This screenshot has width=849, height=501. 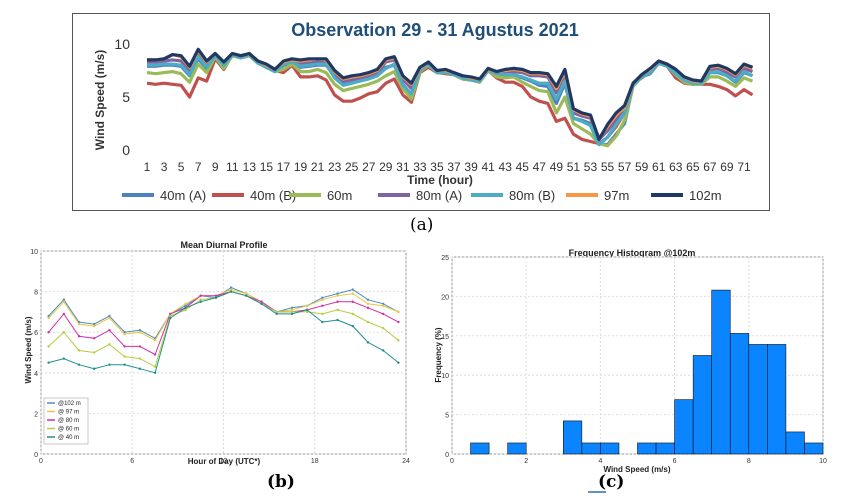 I want to click on chart-a-xtick: 61, so click(x=659, y=167).